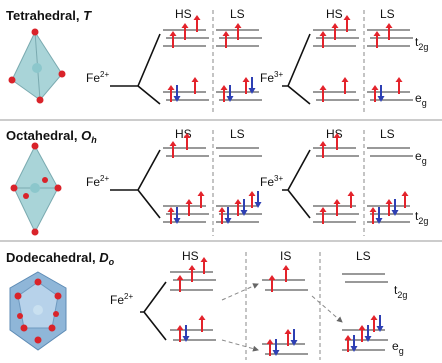 The height and width of the screenshot is (363, 442). I want to click on panel-title: Tetrahedral, T, so click(49, 15).